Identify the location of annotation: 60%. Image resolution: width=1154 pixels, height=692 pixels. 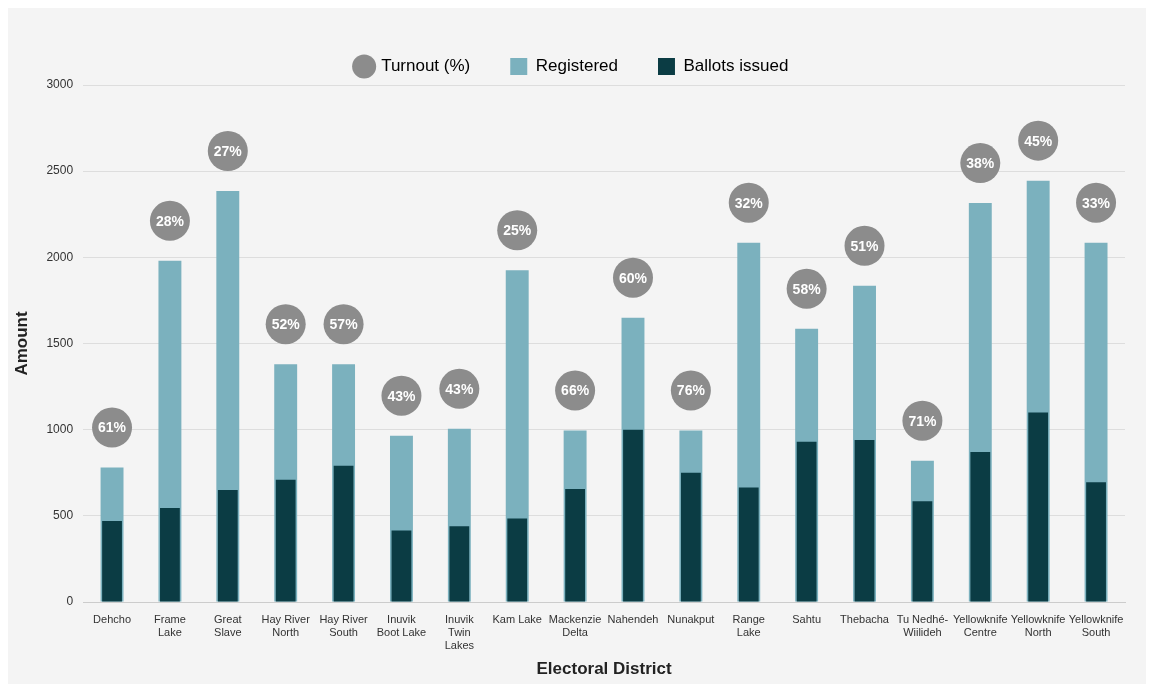
(633, 277).